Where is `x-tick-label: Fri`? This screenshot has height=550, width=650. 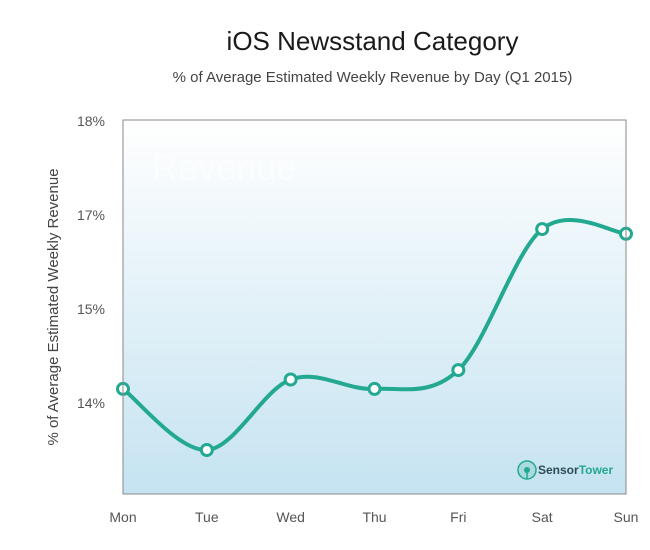 x-tick-label: Fri is located at coordinates (458, 517).